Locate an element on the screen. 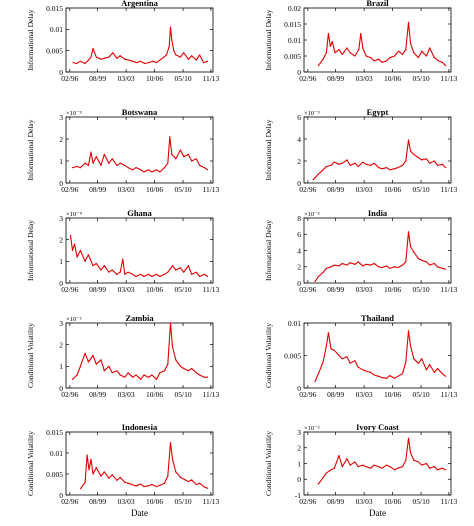 The image size is (474, 526). y-axis-multiplier: ×10⁻³ is located at coordinates (74, 319).